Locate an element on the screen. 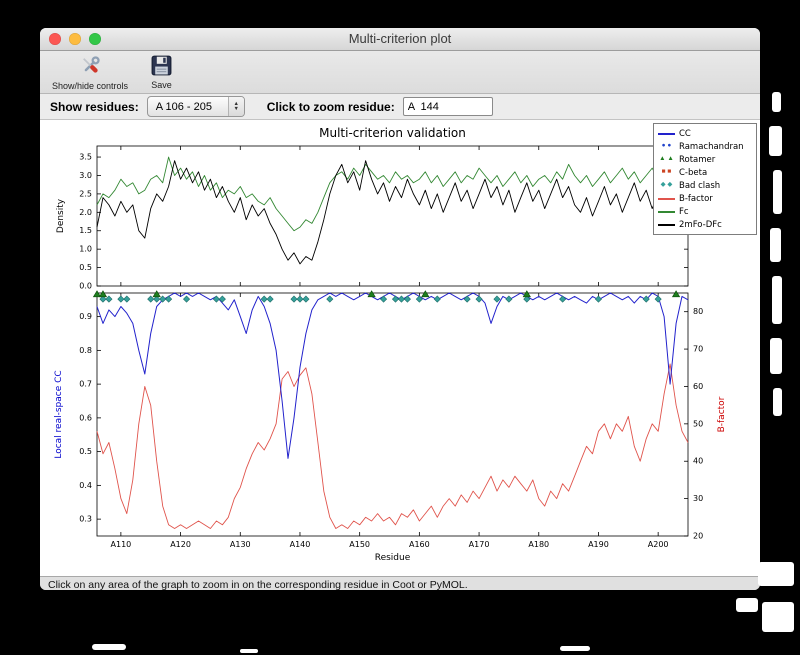 The image size is (800, 655). svg-text: 30 is located at coordinates (698, 498).